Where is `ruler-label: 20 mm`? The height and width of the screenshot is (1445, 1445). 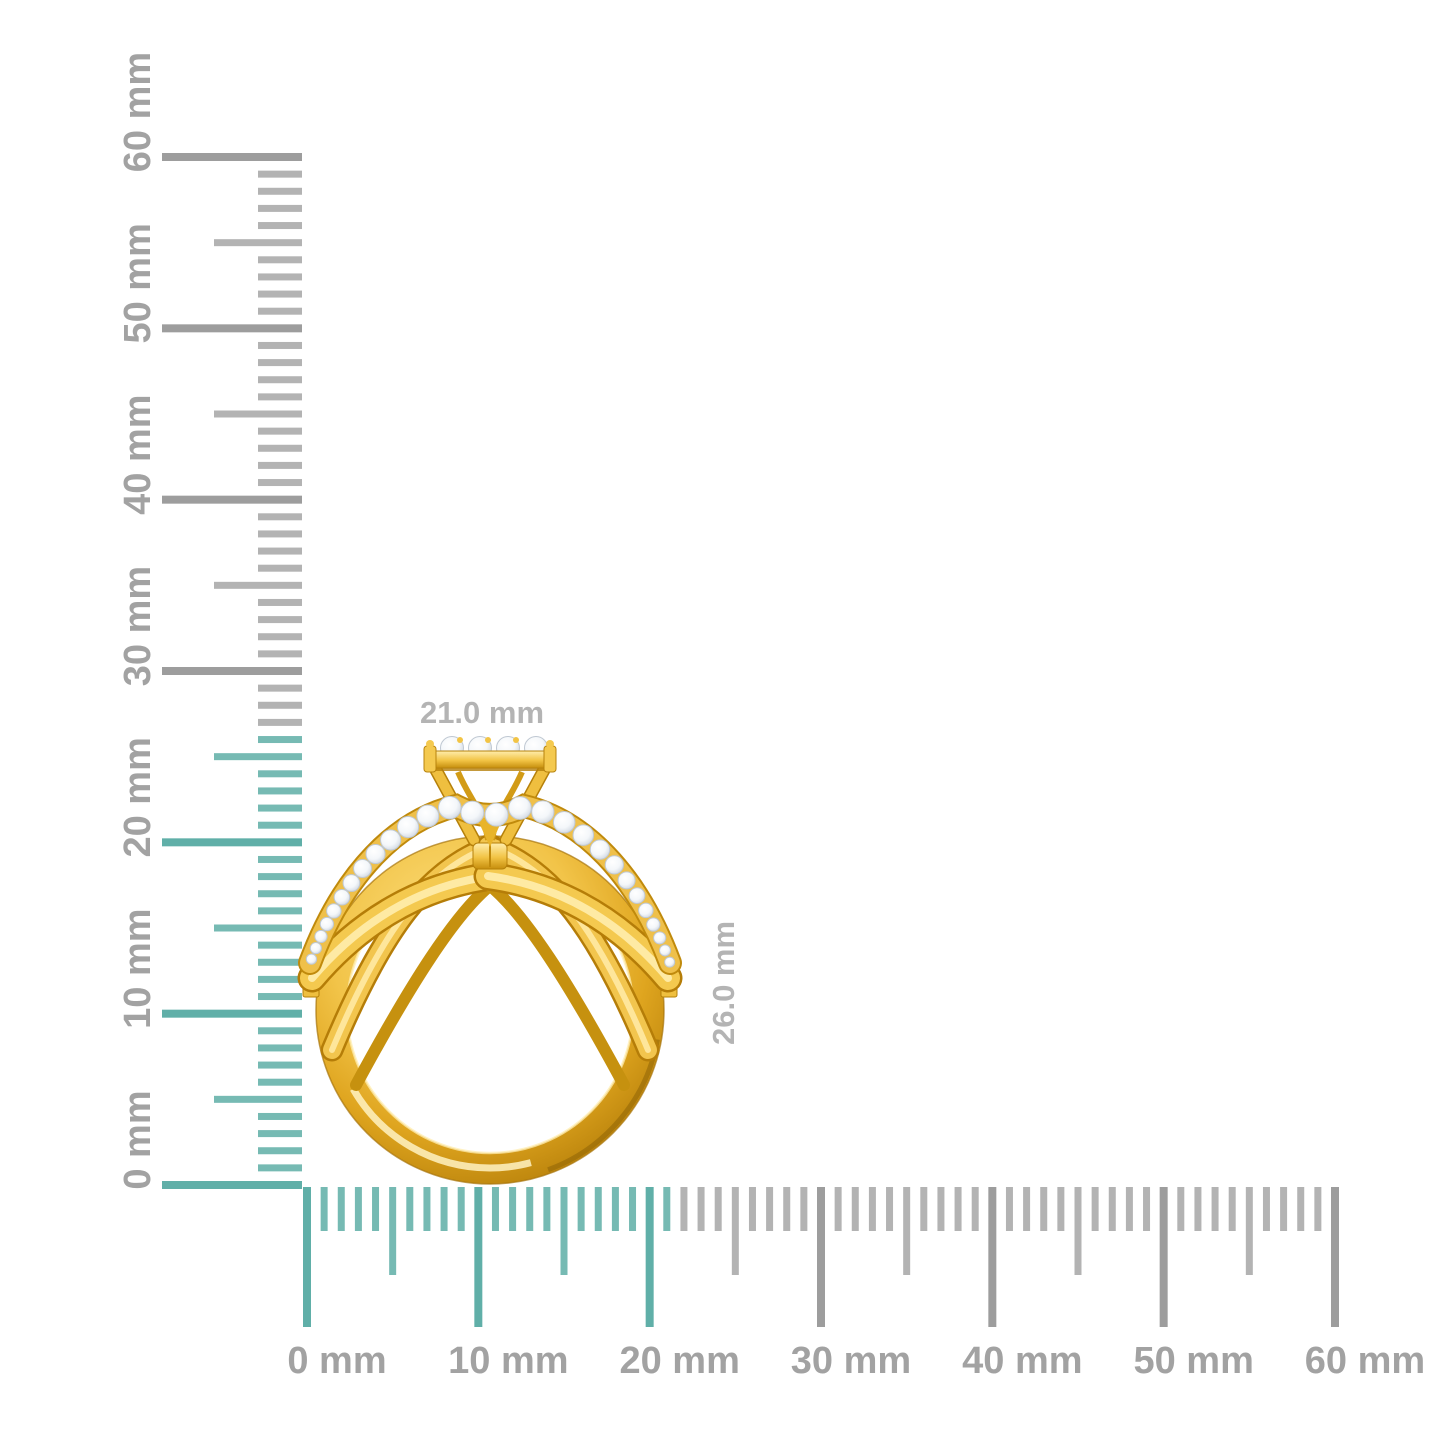
ruler-label: 20 mm is located at coordinates (138, 797).